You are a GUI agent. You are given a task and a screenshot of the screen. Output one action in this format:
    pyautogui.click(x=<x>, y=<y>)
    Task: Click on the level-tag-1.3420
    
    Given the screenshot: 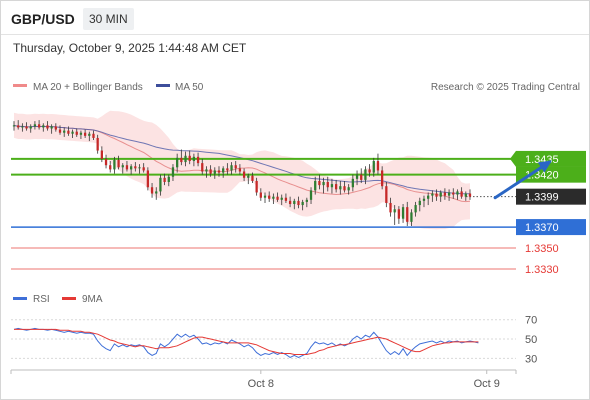 What is the action you would take?
    pyautogui.click(x=551, y=174)
    